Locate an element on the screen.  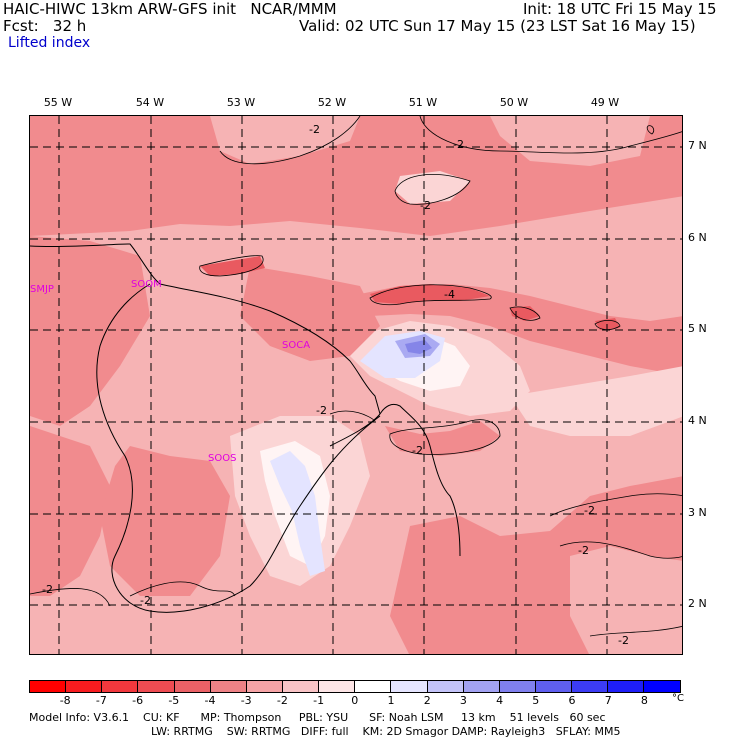
lat-label-3n: 3 N is located at coordinates (697, 512).